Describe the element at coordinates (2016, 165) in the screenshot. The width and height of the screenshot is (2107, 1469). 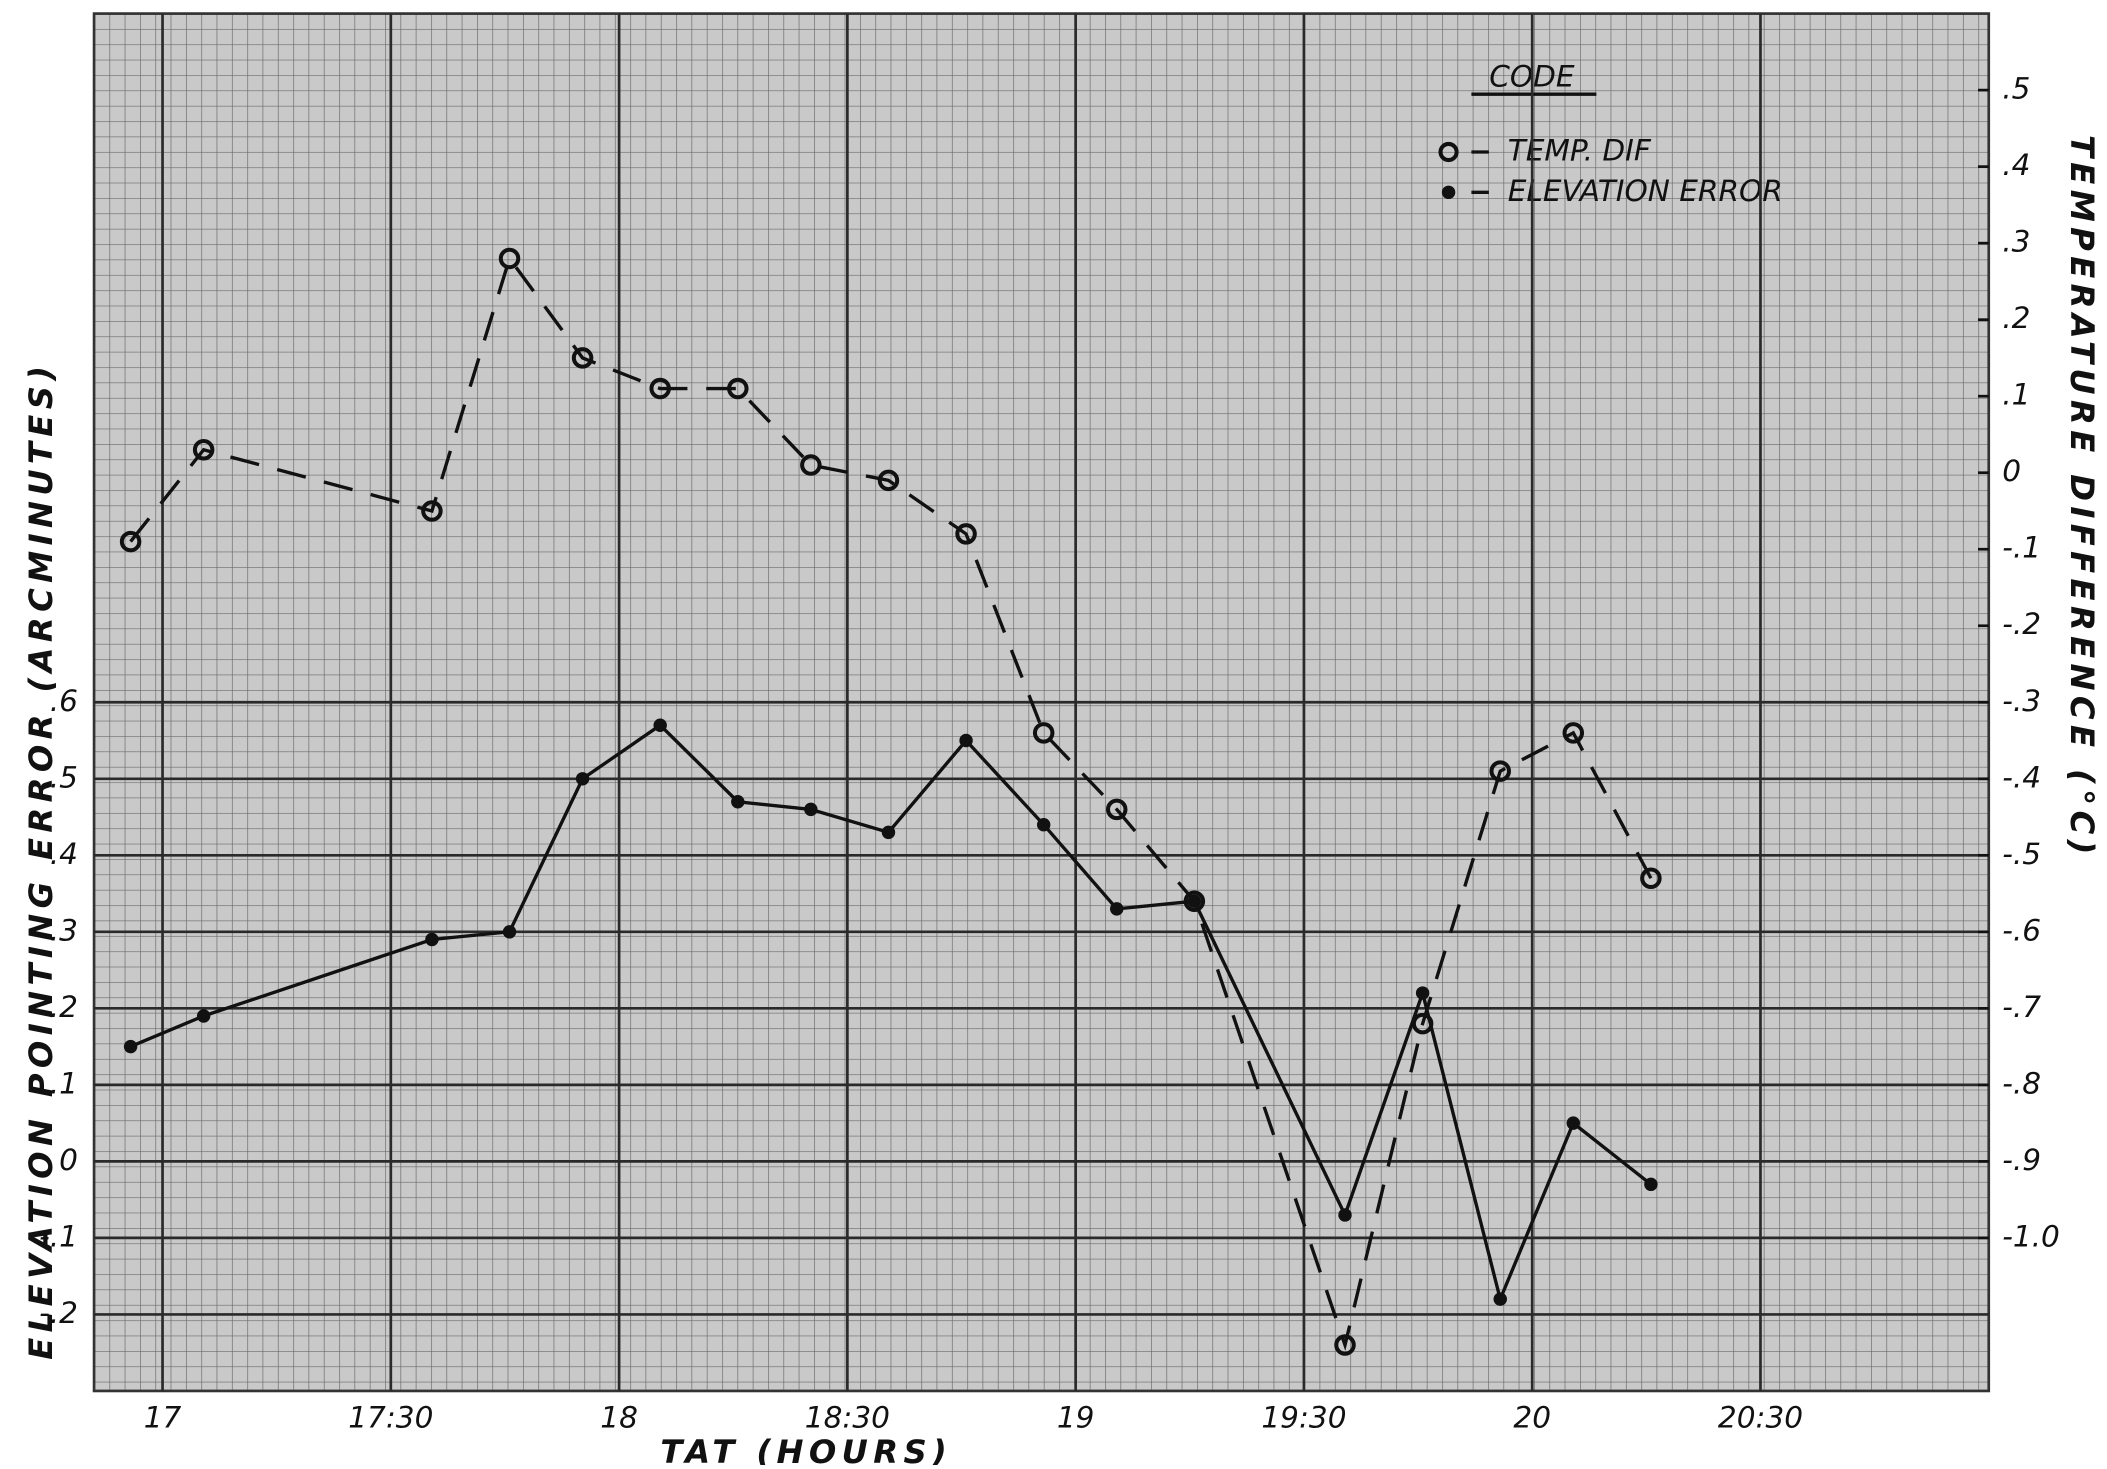
I see `y2-tick-label: .4` at that location.